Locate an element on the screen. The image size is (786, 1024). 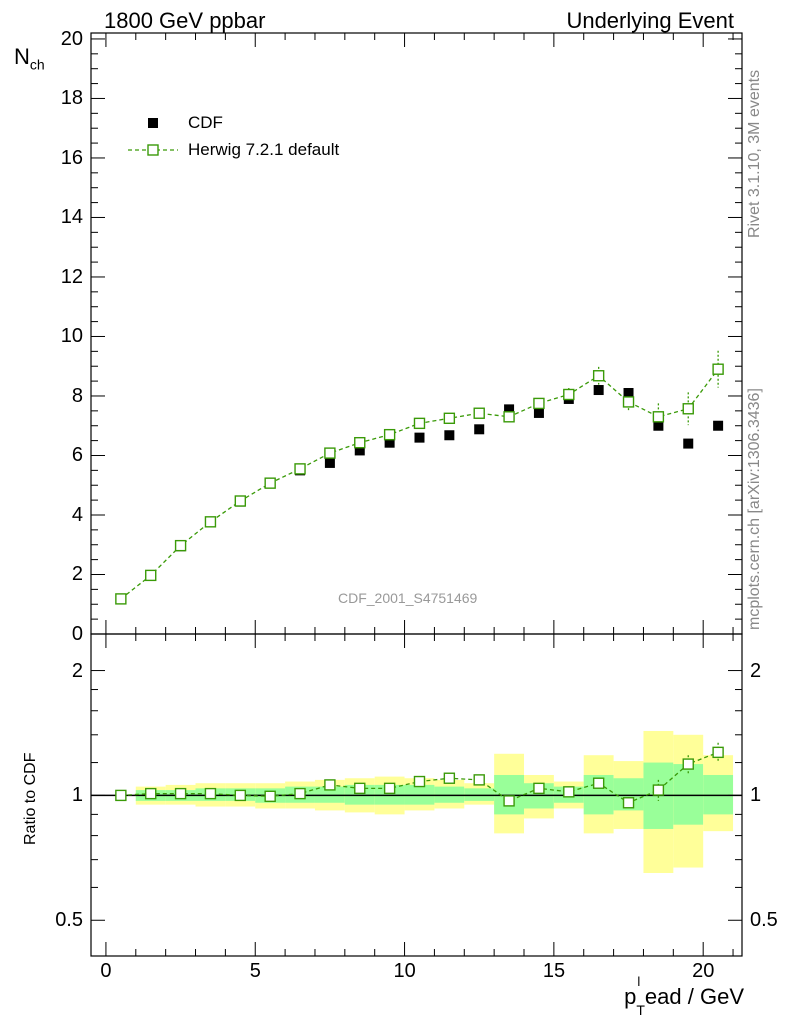
x-axis-title: p l Tead / GeV is located at coordinates (684, 996).